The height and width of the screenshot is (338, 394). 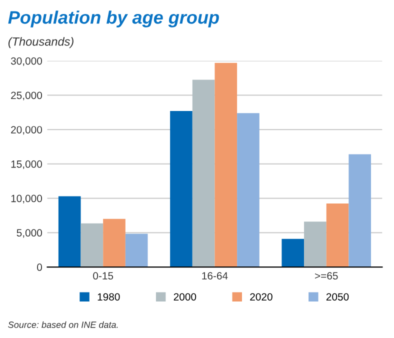 I want to click on legend-label: 2050, so click(x=337, y=297).